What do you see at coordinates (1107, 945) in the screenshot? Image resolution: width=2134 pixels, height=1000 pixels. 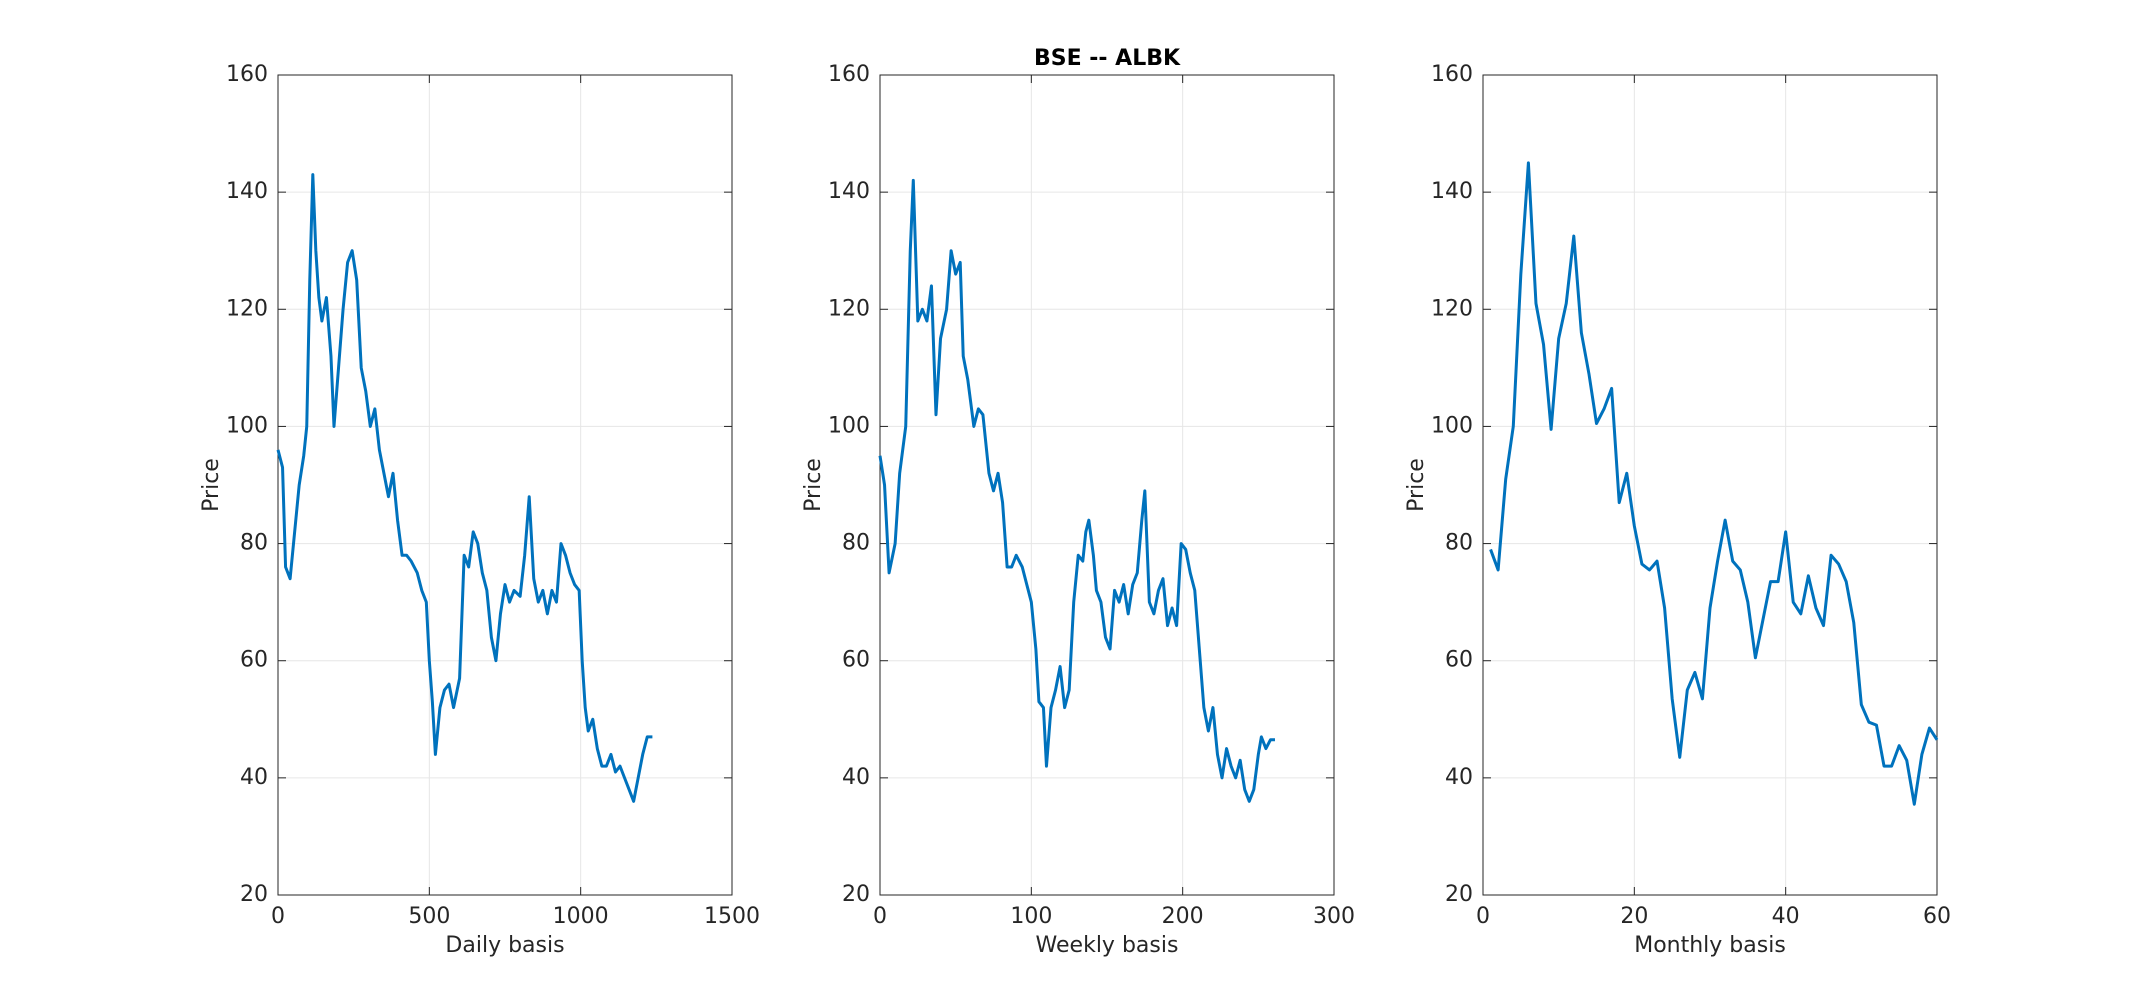 I see `x-axis-label: Weekly basis` at bounding box center [1107, 945].